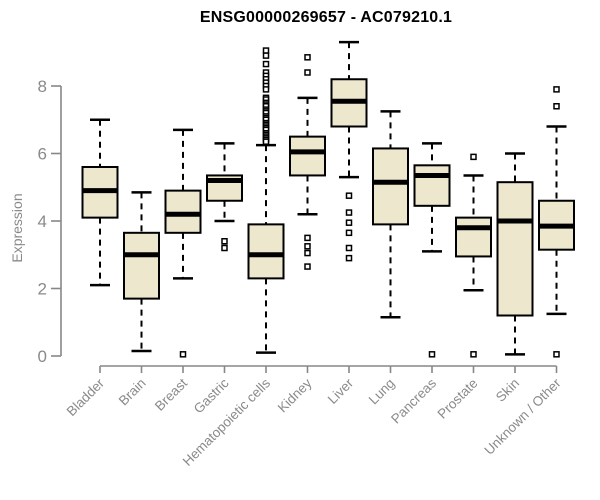  I want to click on boxplot-breast, so click(183, 243).